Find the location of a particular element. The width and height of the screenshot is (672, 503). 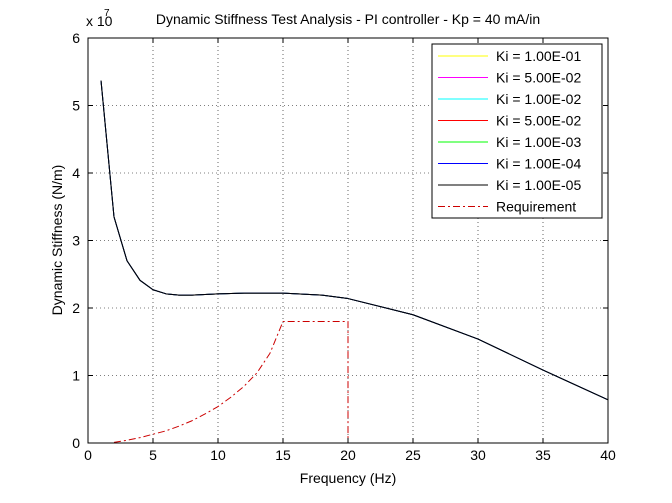

x-tick-label: 10 is located at coordinates (218, 455).